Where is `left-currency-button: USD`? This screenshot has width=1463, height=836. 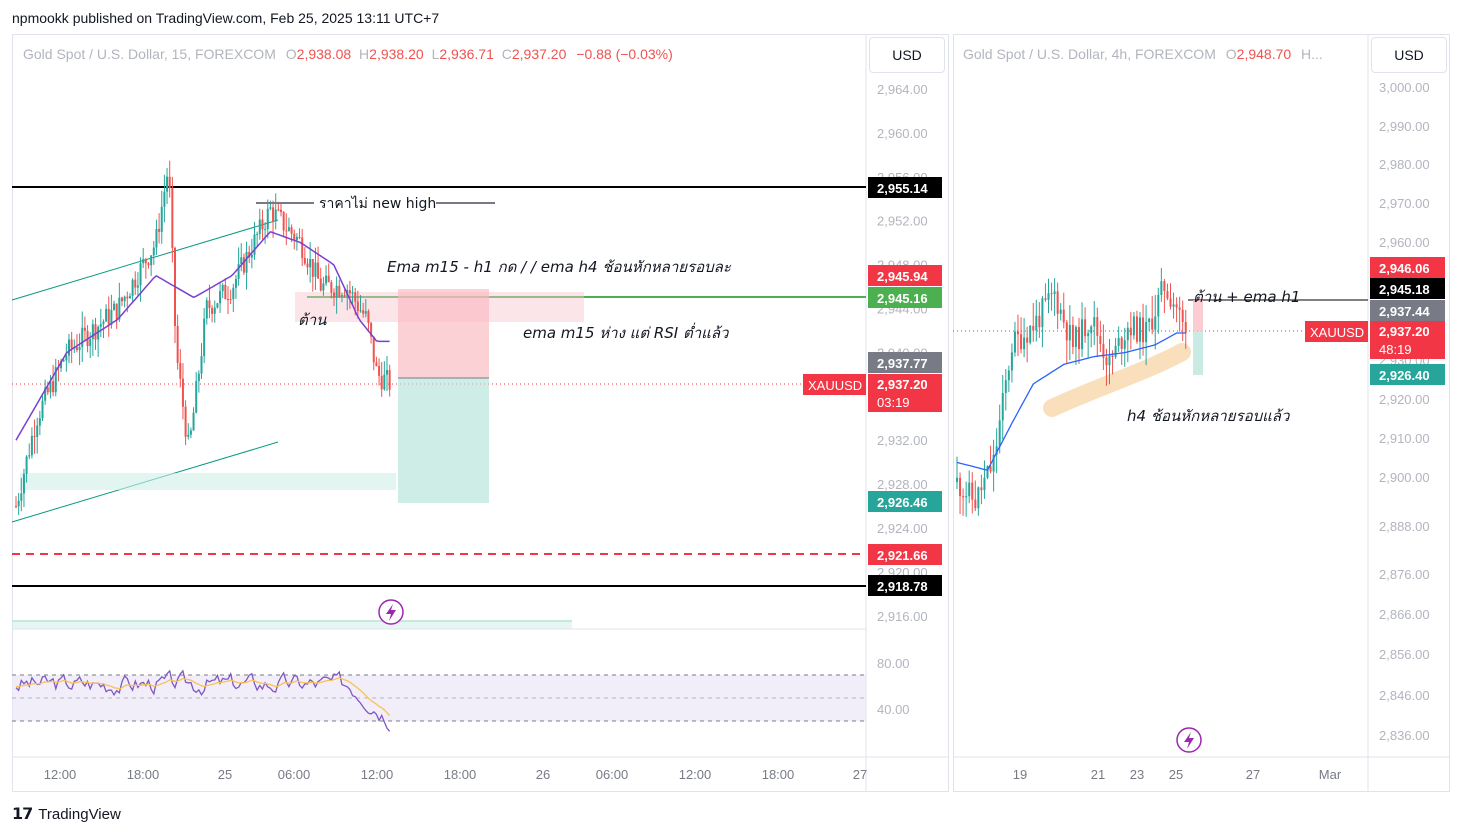
left-currency-button: USD is located at coordinates (907, 55).